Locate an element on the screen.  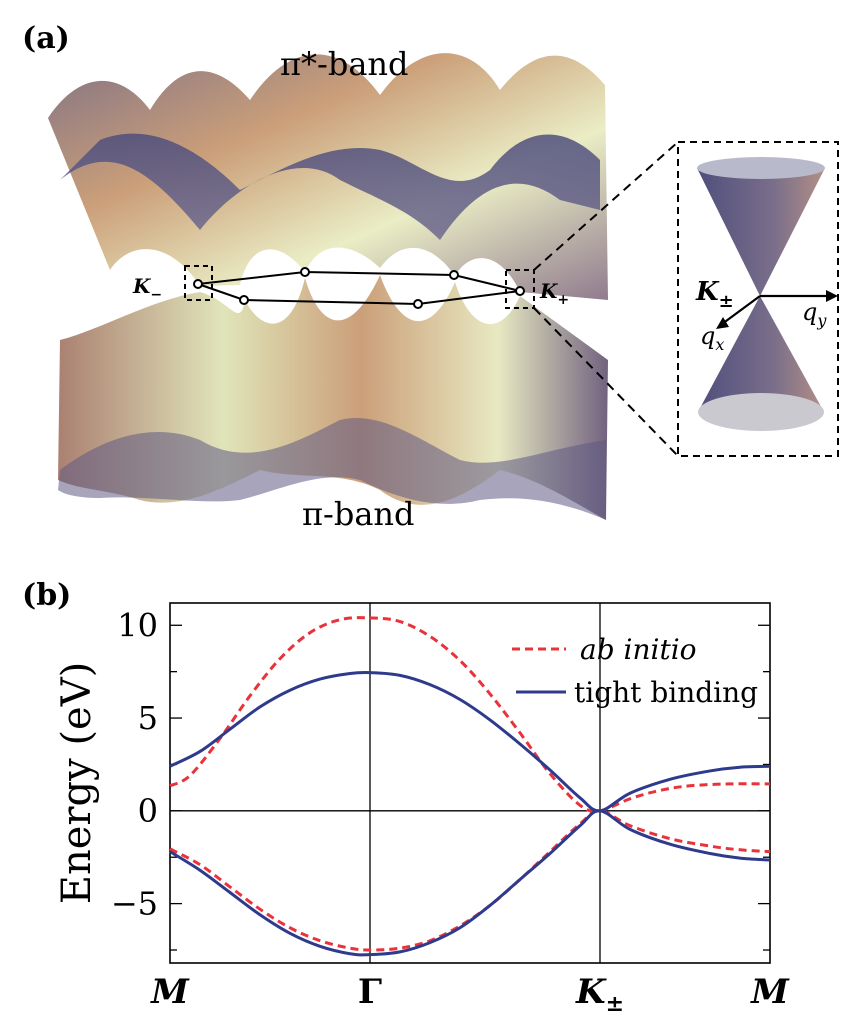
pi-star-surface-front is located at coordinates (330, 186).